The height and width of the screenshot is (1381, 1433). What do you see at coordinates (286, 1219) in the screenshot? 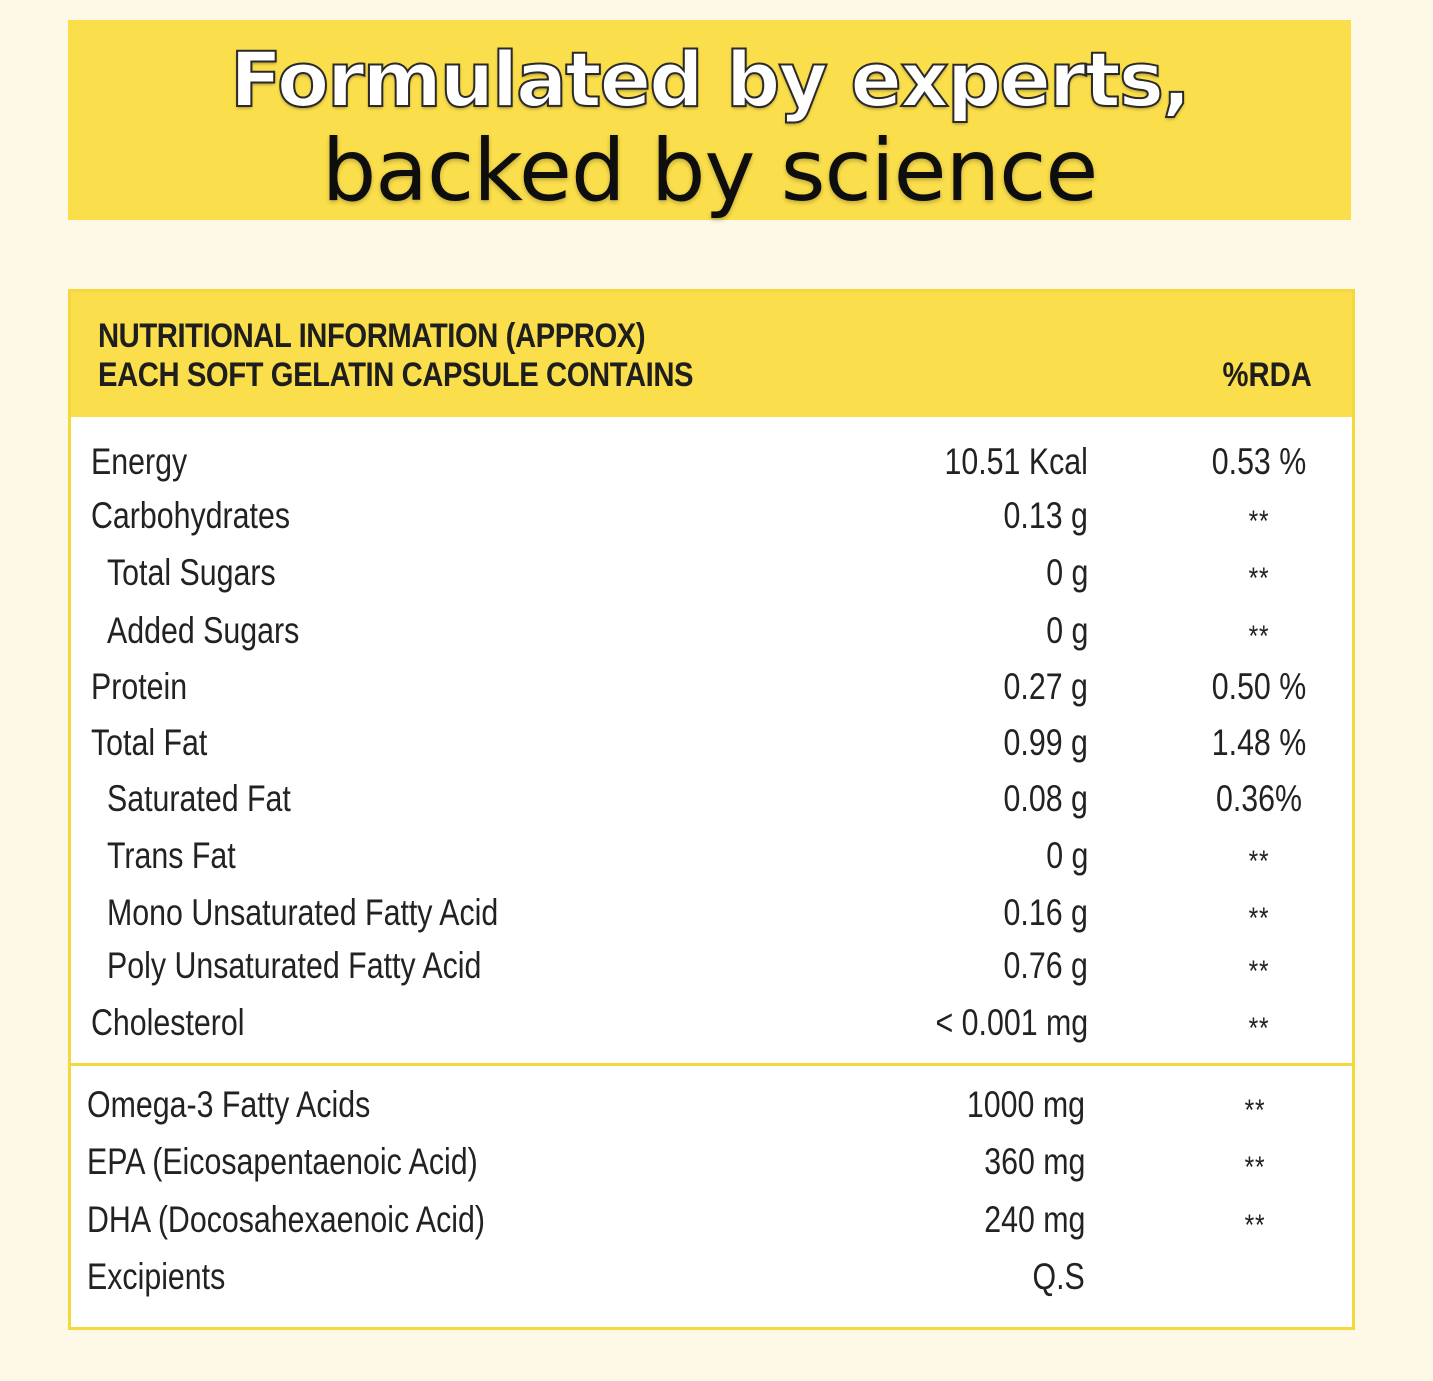
I see `active-label: DHA (Docosahexaenoic Acid)` at bounding box center [286, 1219].